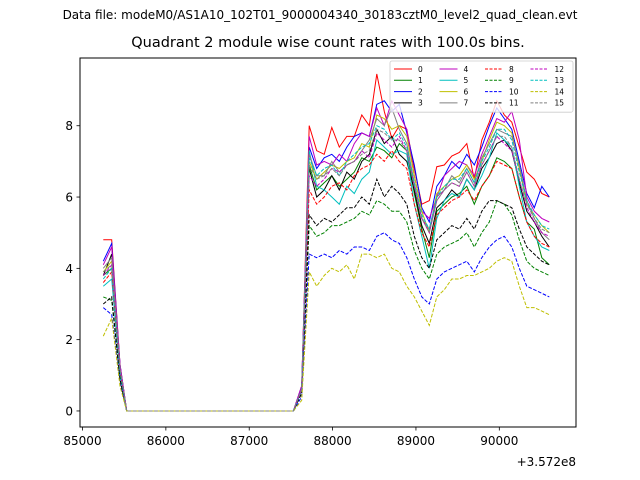 The height and width of the screenshot is (480, 640). I want to click on legend-label-9: 9, so click(511, 80).